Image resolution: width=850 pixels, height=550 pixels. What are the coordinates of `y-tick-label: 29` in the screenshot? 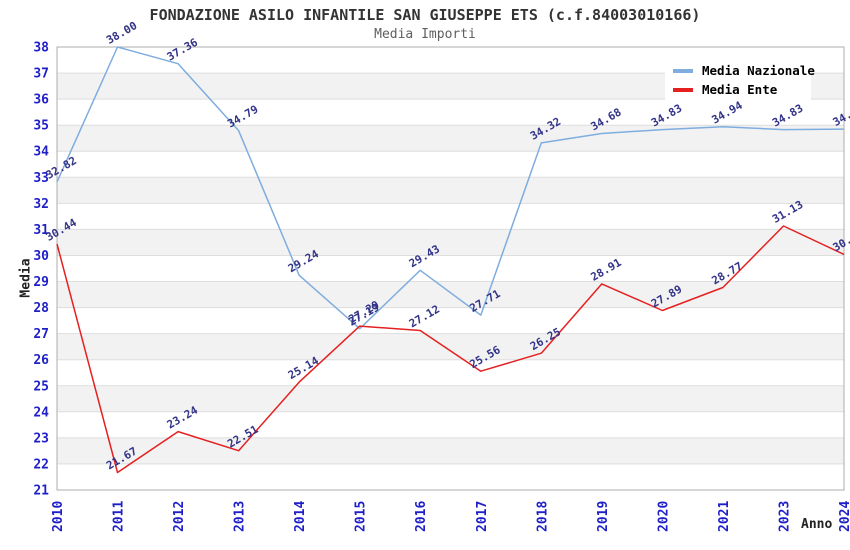 It's located at (41, 282).